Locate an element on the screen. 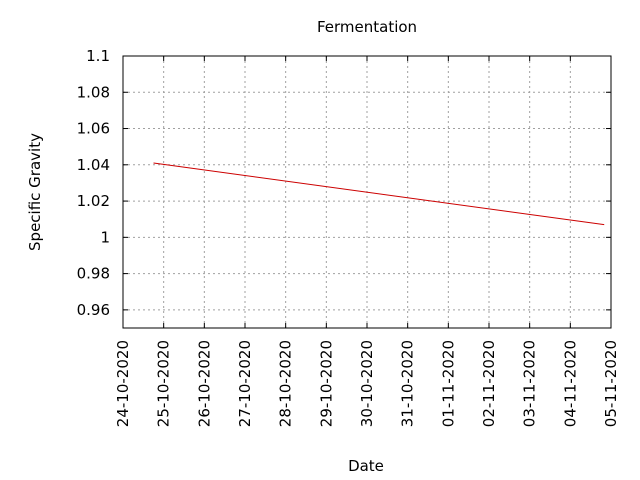  chart-title: Fermentation is located at coordinates (367, 27).